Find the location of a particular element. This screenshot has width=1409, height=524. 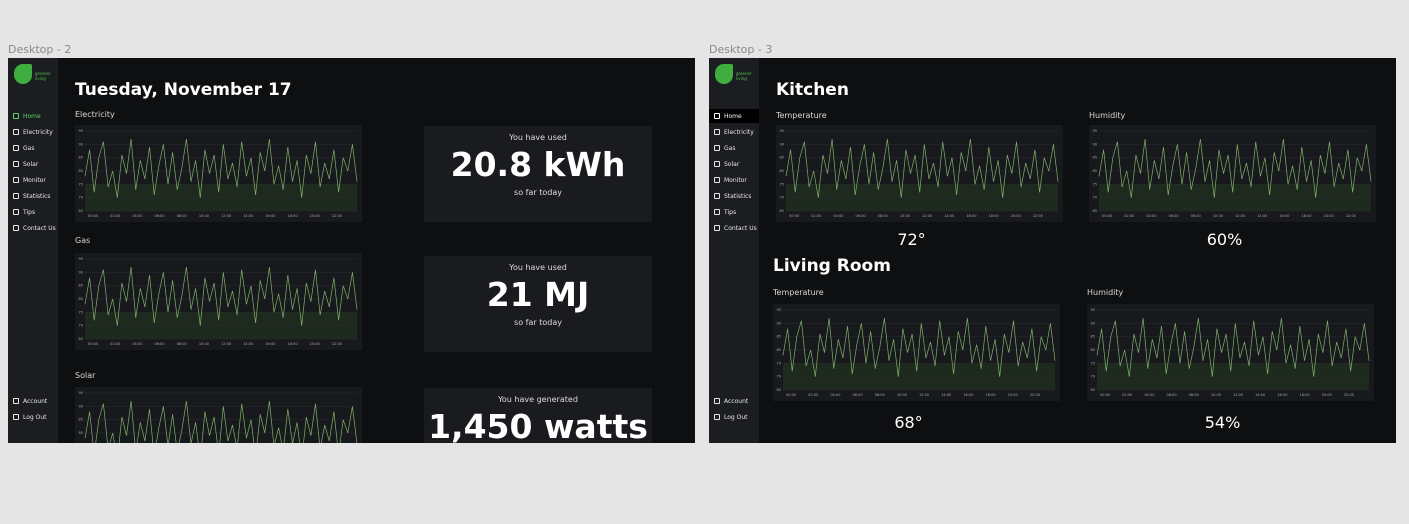

nav-text: Monitor is located at coordinates (34, 180).